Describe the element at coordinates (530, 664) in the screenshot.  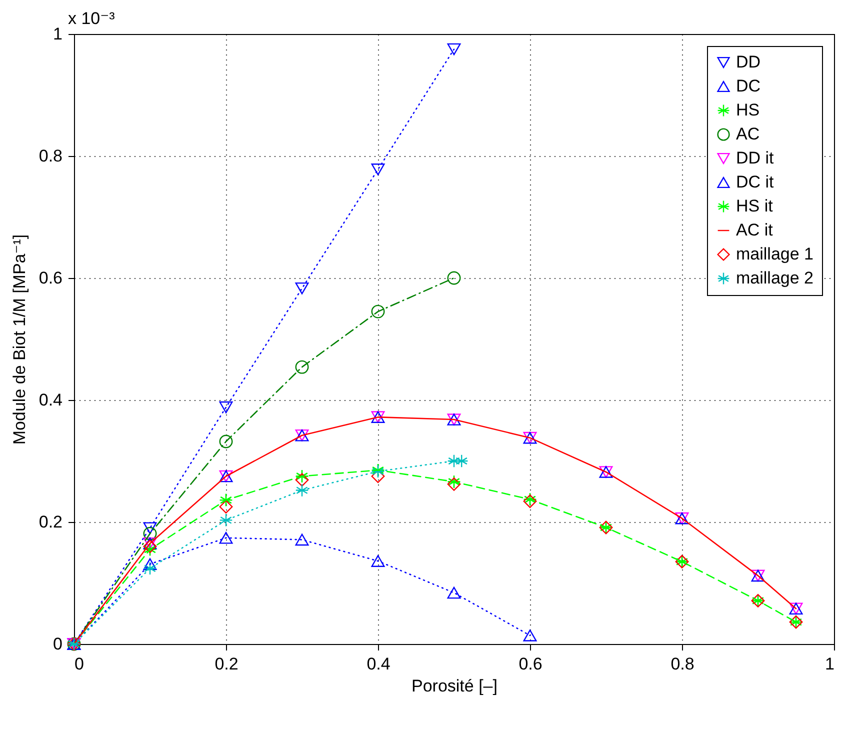
I see `x-tick-label: 0.6` at that location.